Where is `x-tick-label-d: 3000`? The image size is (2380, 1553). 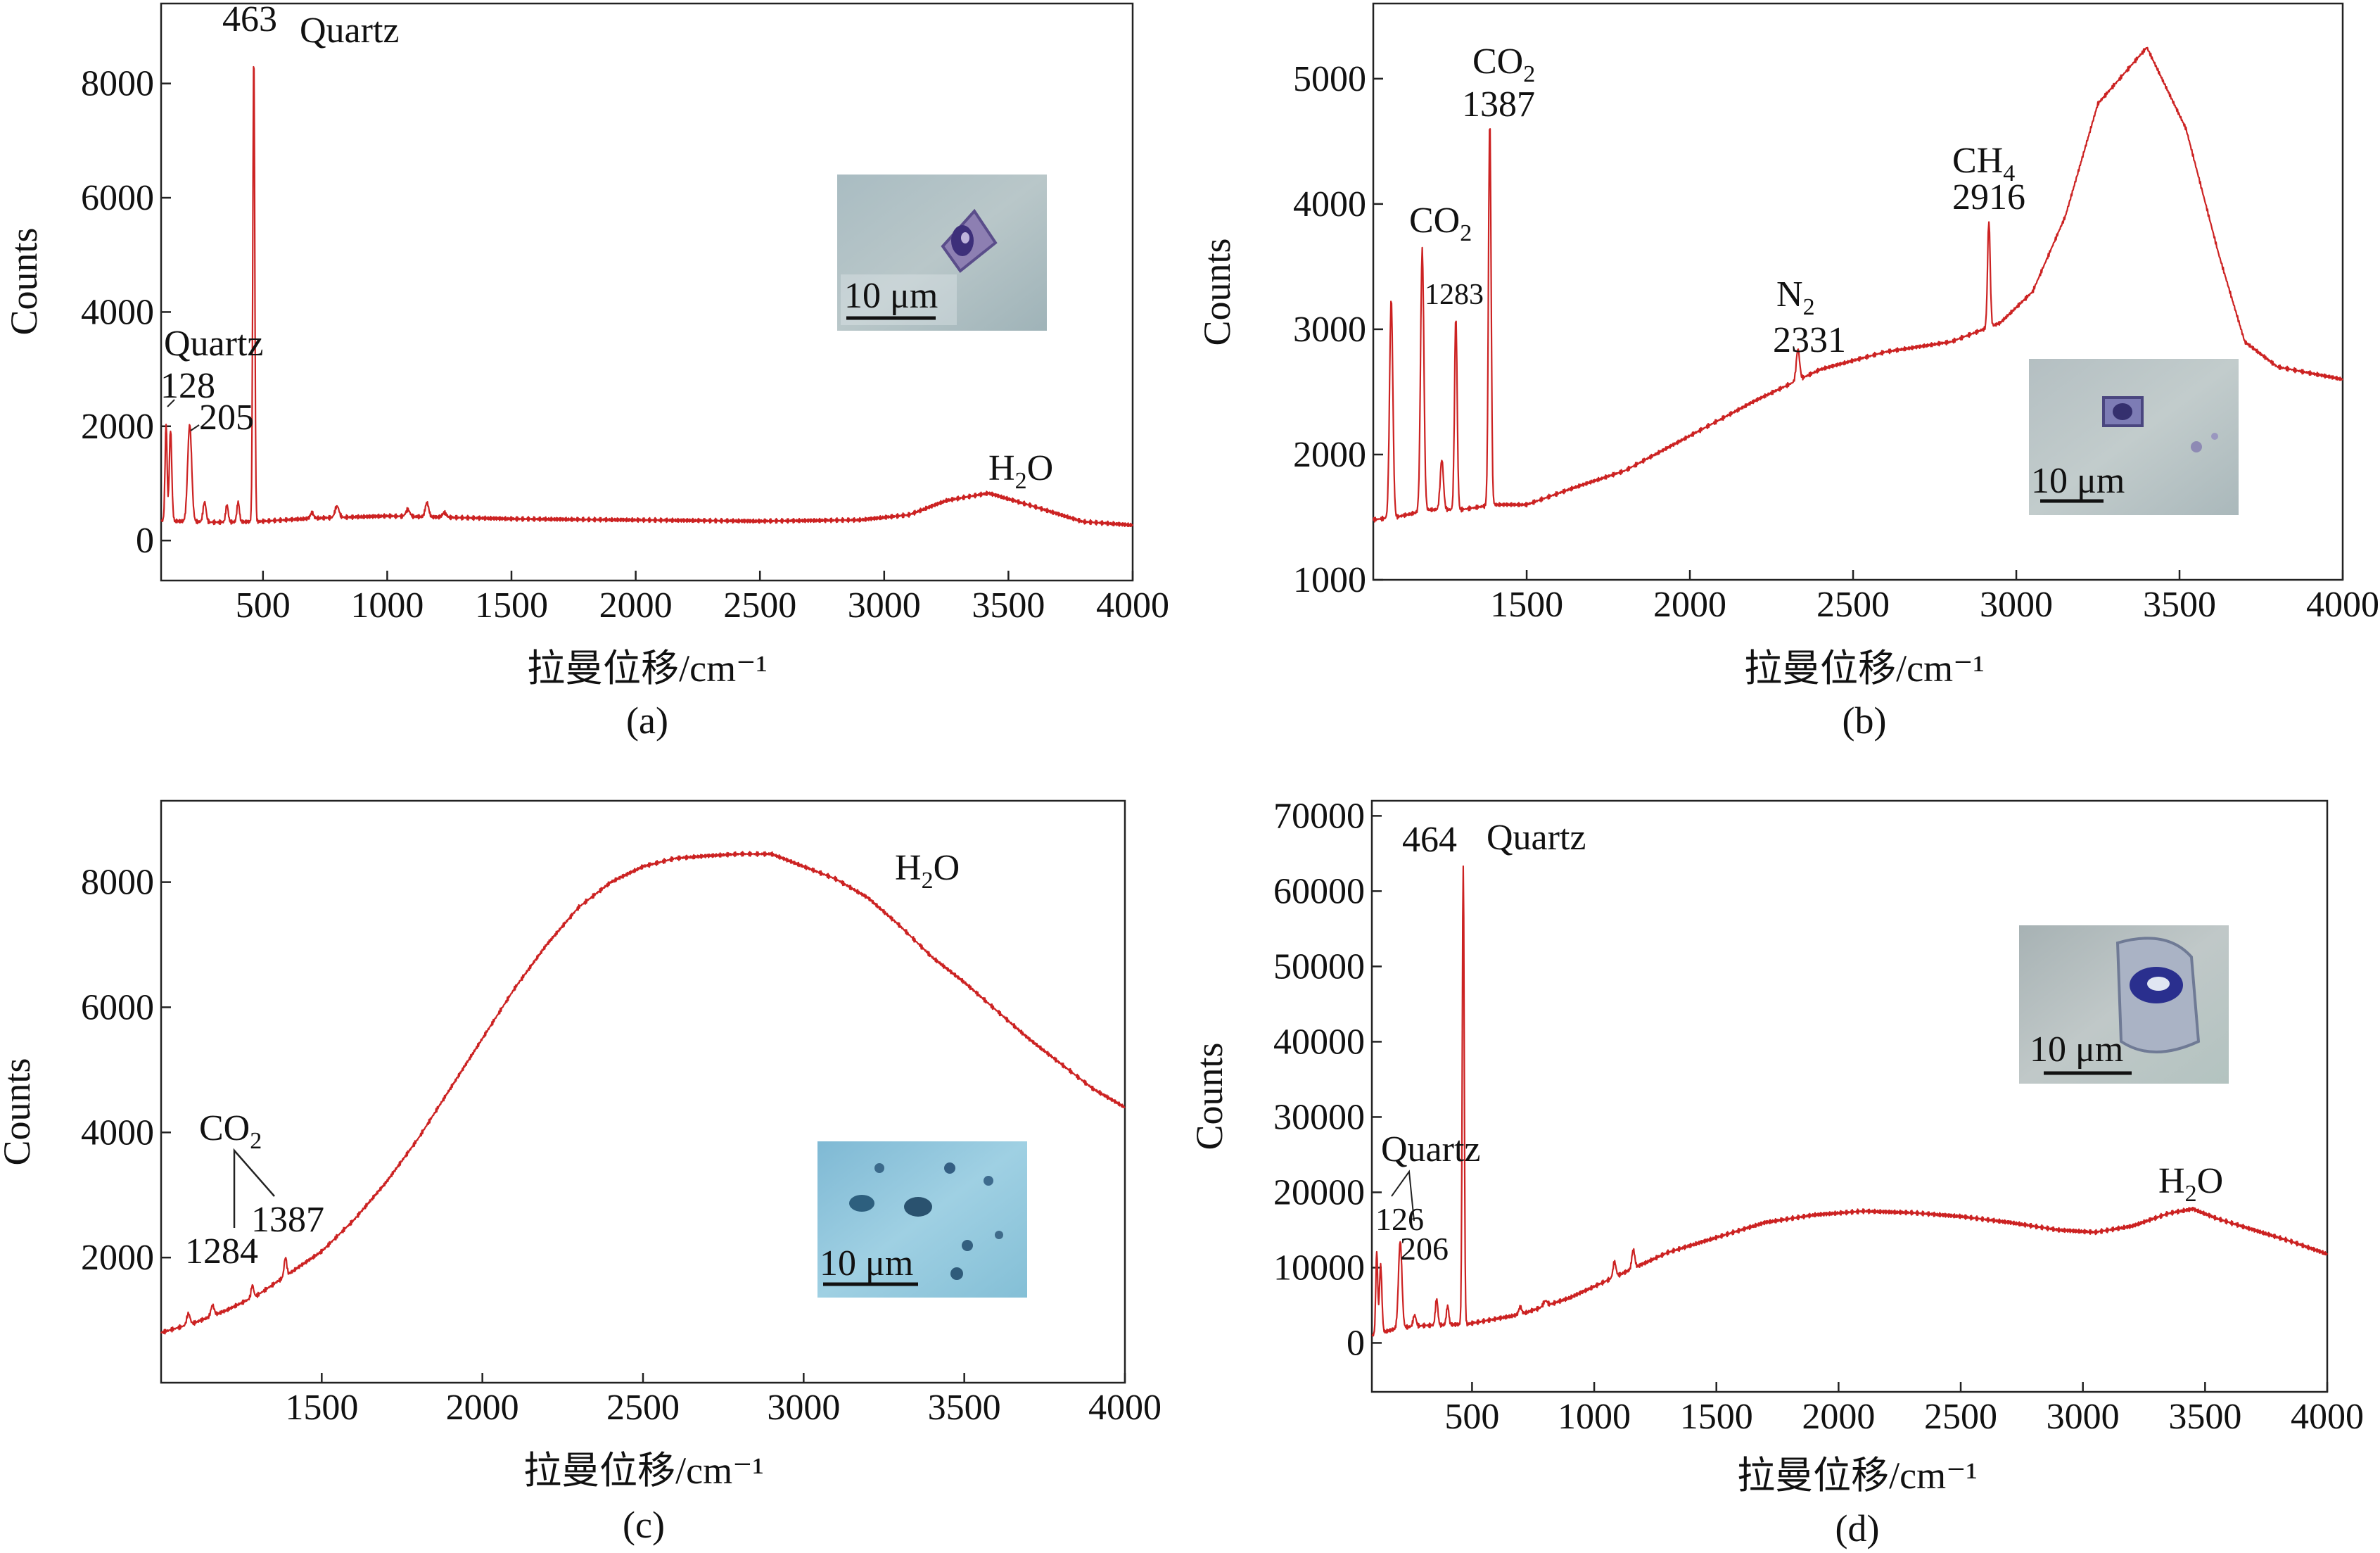 x-tick-label-d: 3000 is located at coordinates (2084, 1417).